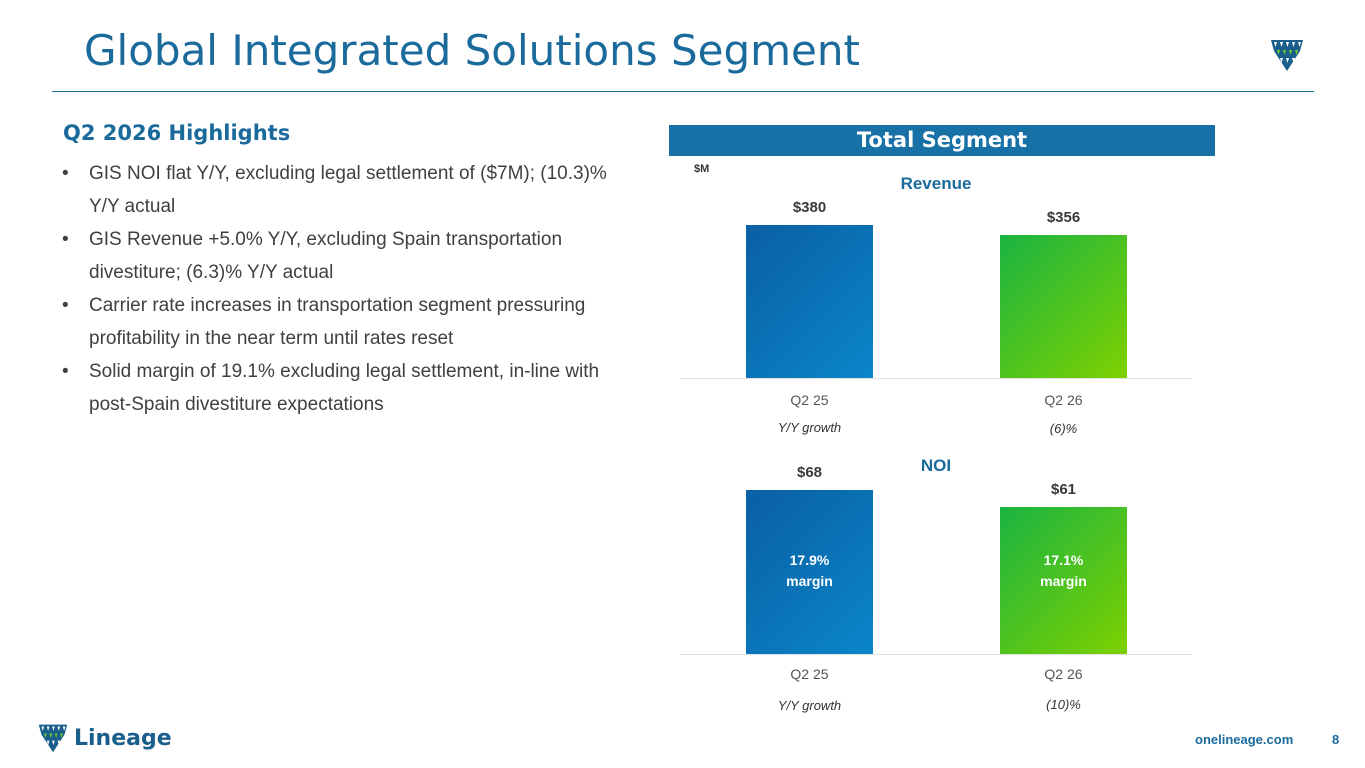 This screenshot has height=768, width=1365. What do you see at coordinates (1063, 217) in the screenshot?
I see `revenue-value-label: $356` at bounding box center [1063, 217].